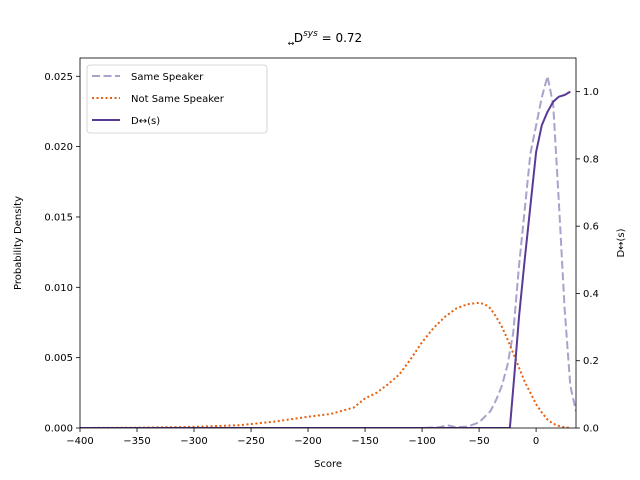 This screenshot has height=480, width=640. I want to click on y-axis-left: 0.000 0.005 0.010 0.015 0.020 0.025, so click(62, 253).